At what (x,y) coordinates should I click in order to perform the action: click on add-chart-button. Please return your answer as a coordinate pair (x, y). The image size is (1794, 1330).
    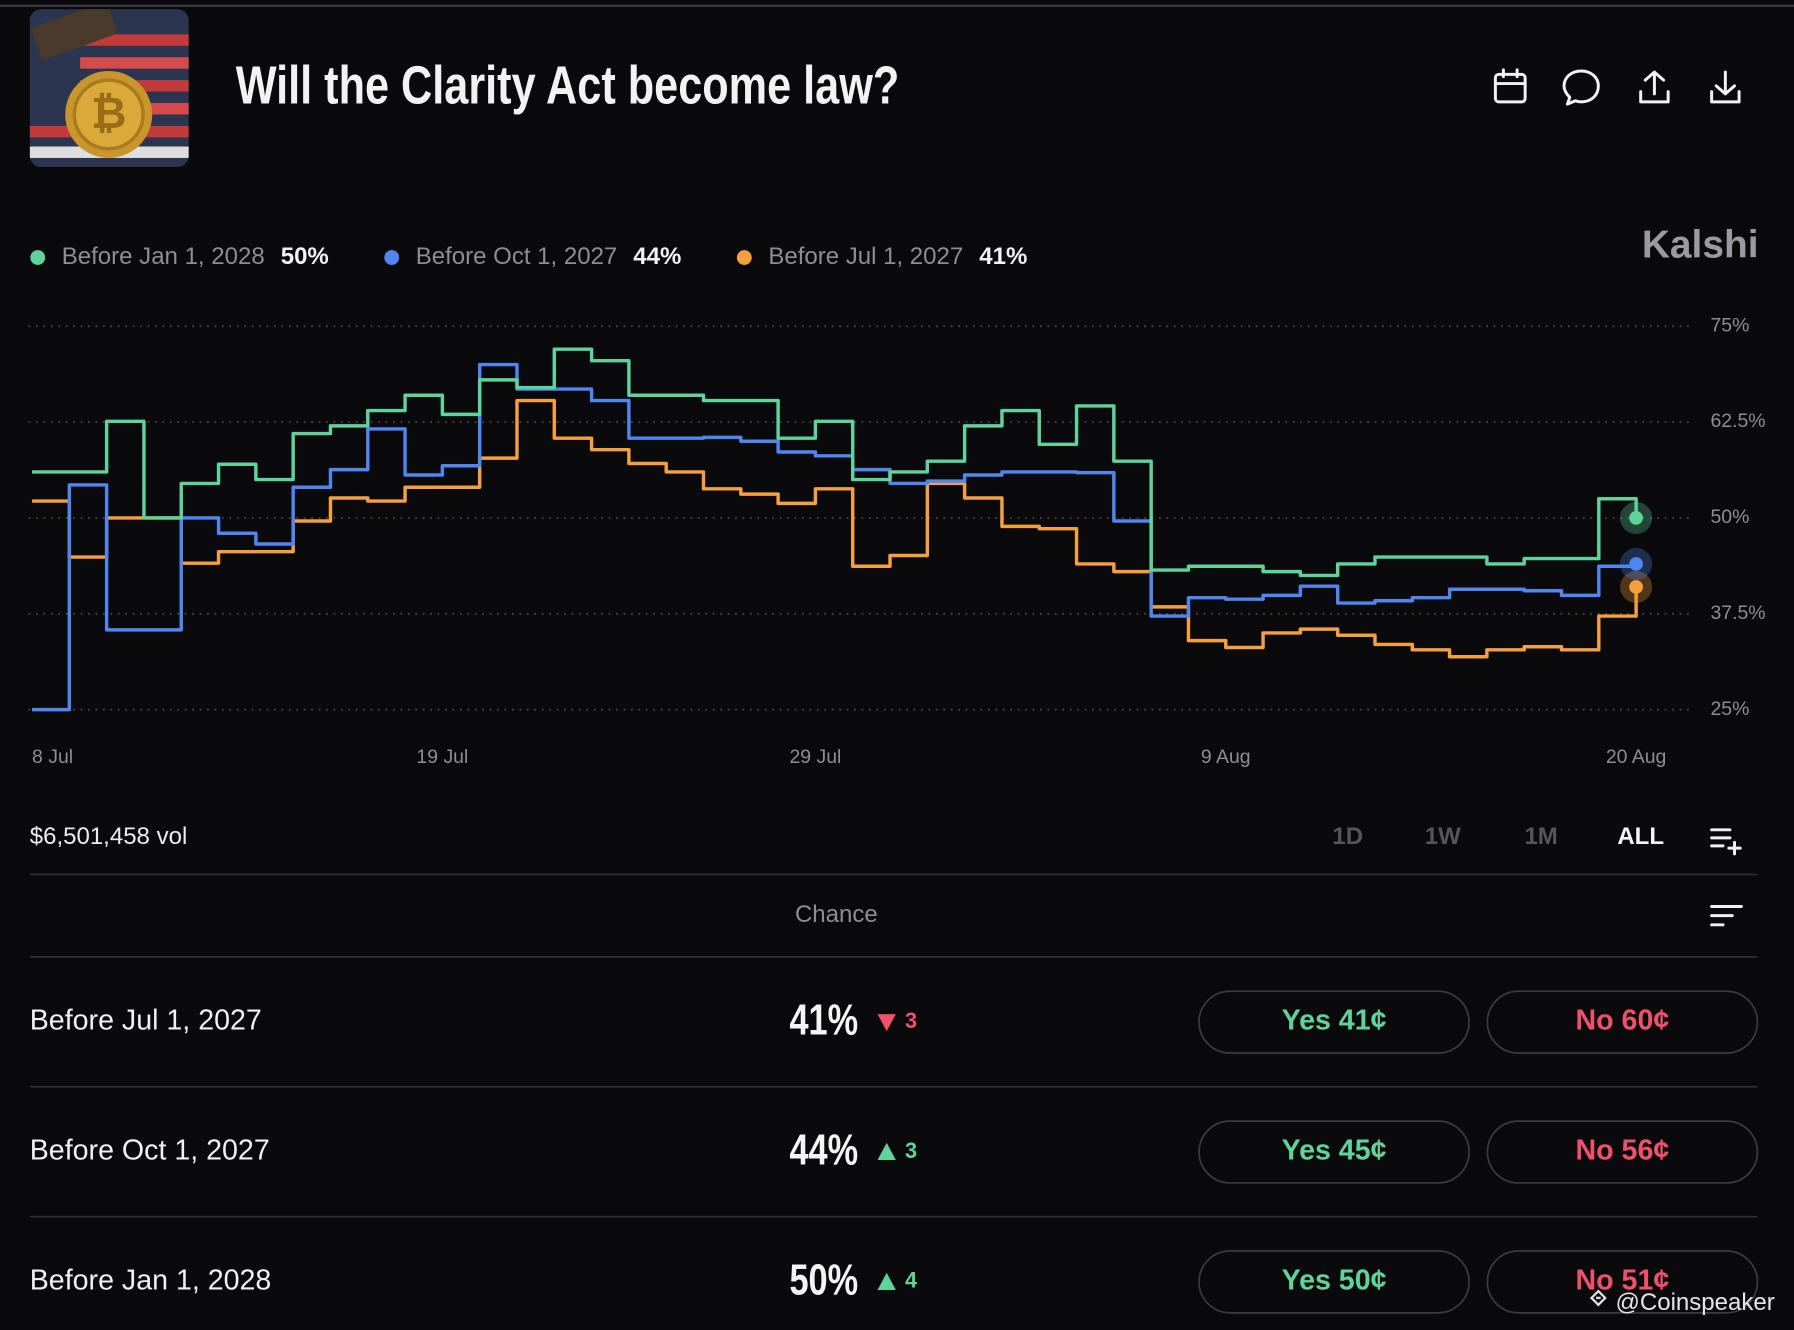
    Looking at the image, I should click on (1726, 842).